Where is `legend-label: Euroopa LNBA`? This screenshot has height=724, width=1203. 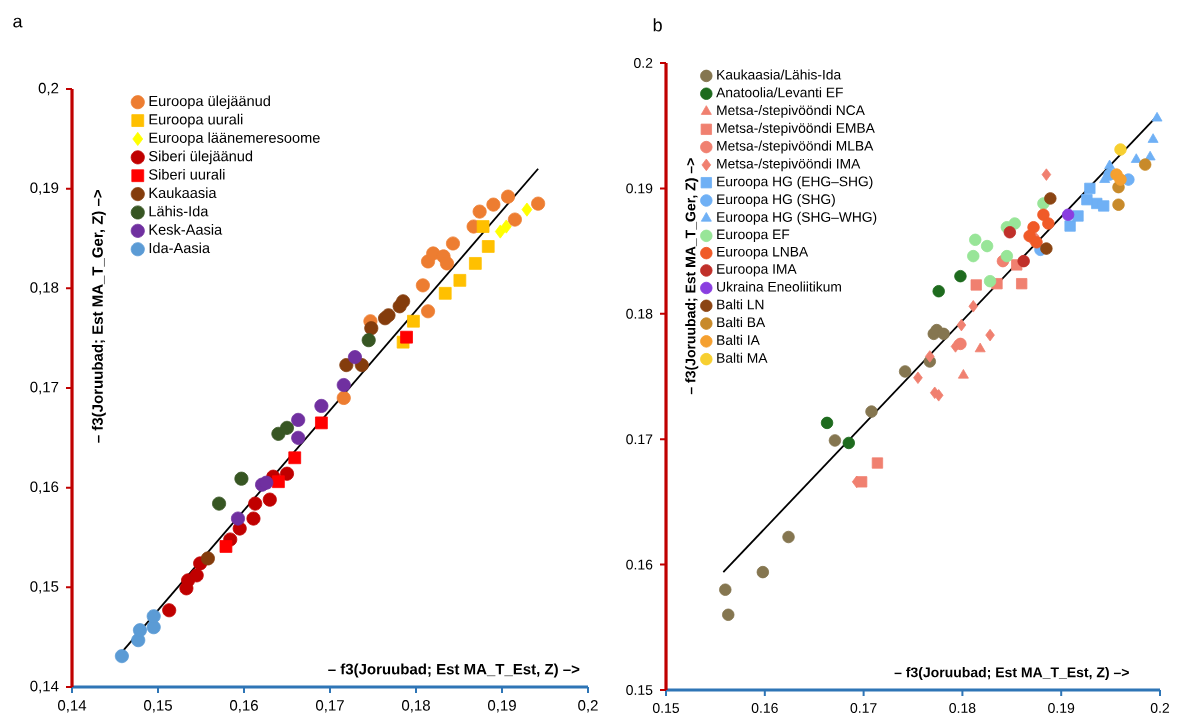 legend-label: Euroopa LNBA is located at coordinates (763, 253).